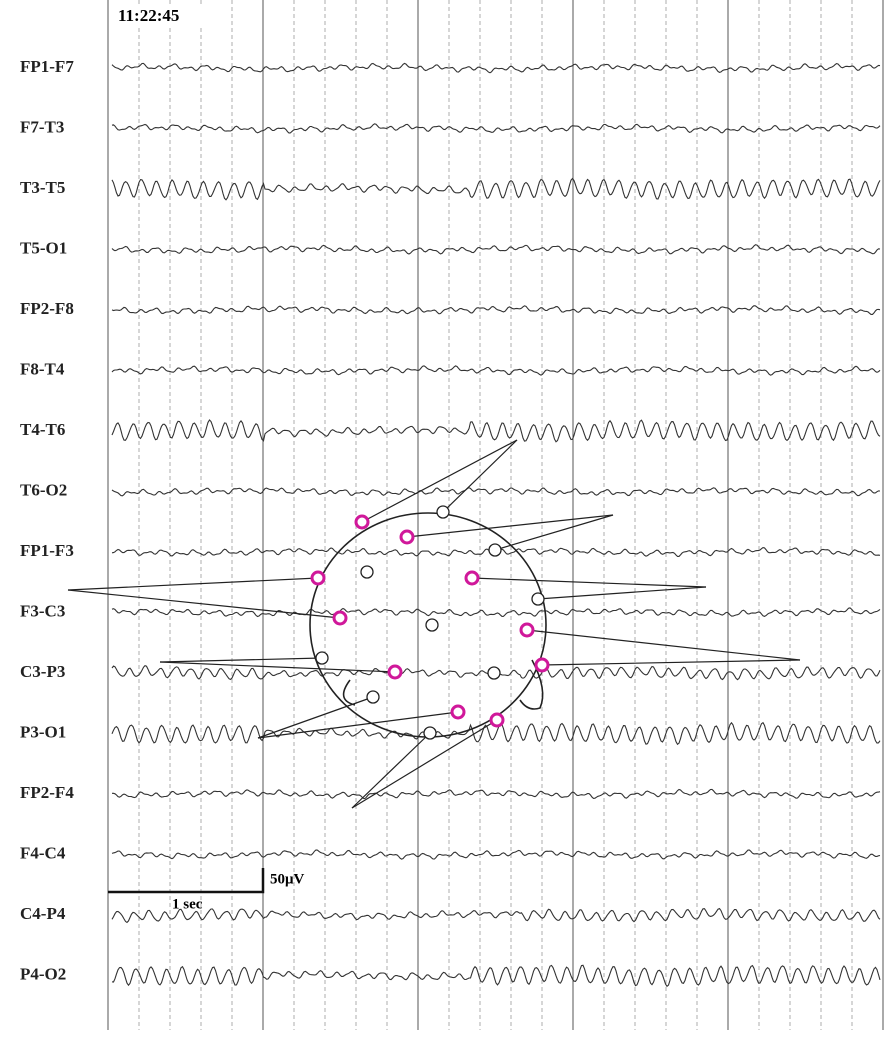 This screenshot has width=889, height=1042. I want to click on channel-label: F4-C4, so click(43, 852).